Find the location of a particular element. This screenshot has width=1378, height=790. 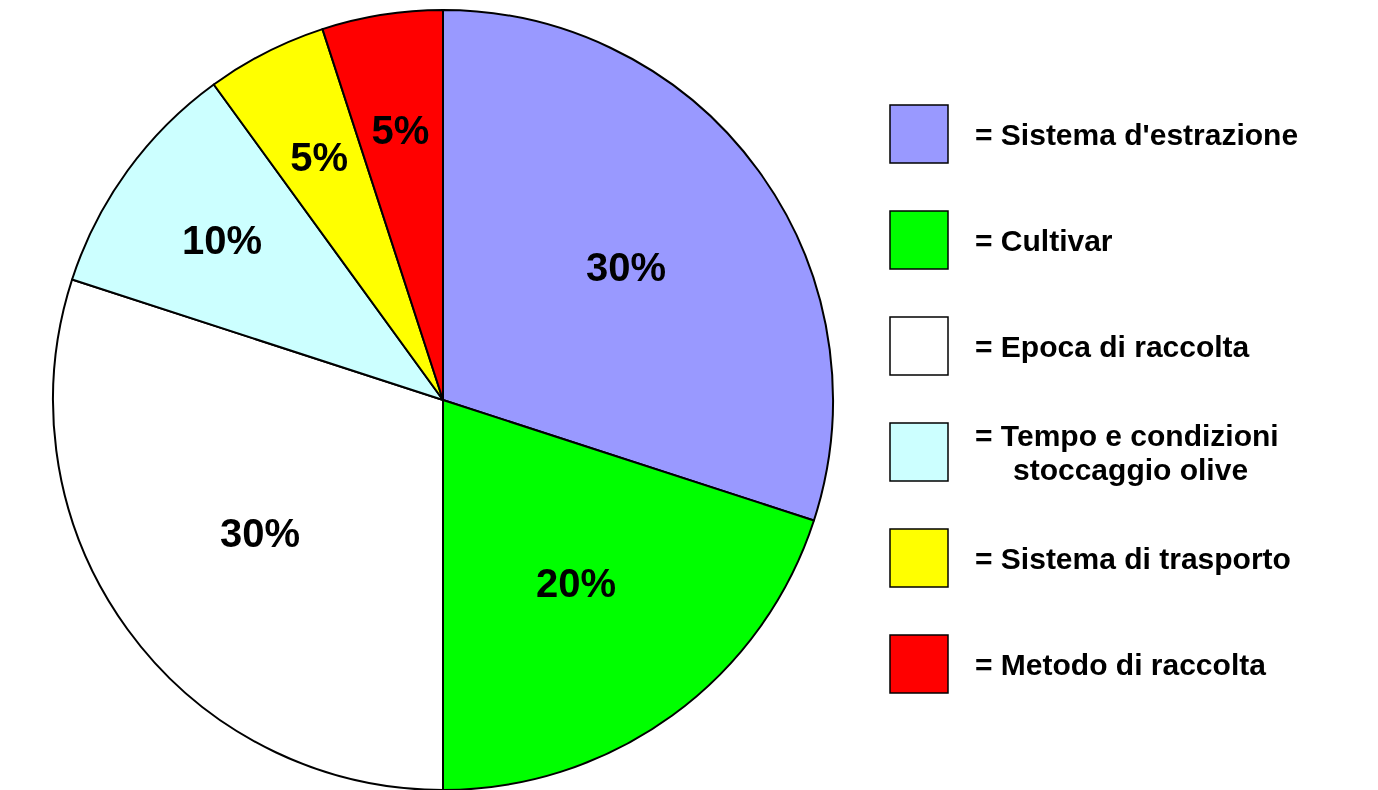

legend-label: = Sistema di trasporto is located at coordinates (1133, 558).